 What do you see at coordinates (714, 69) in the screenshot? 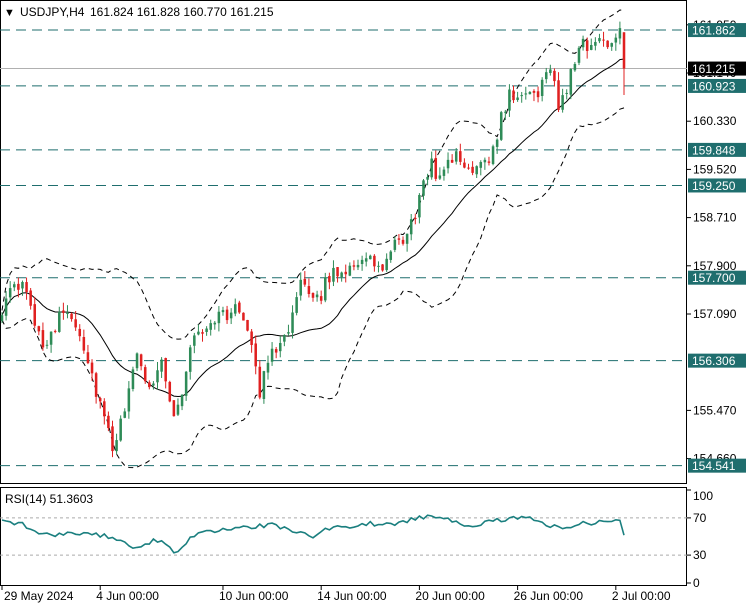
I see `current-price-label: 161.215` at bounding box center [714, 69].